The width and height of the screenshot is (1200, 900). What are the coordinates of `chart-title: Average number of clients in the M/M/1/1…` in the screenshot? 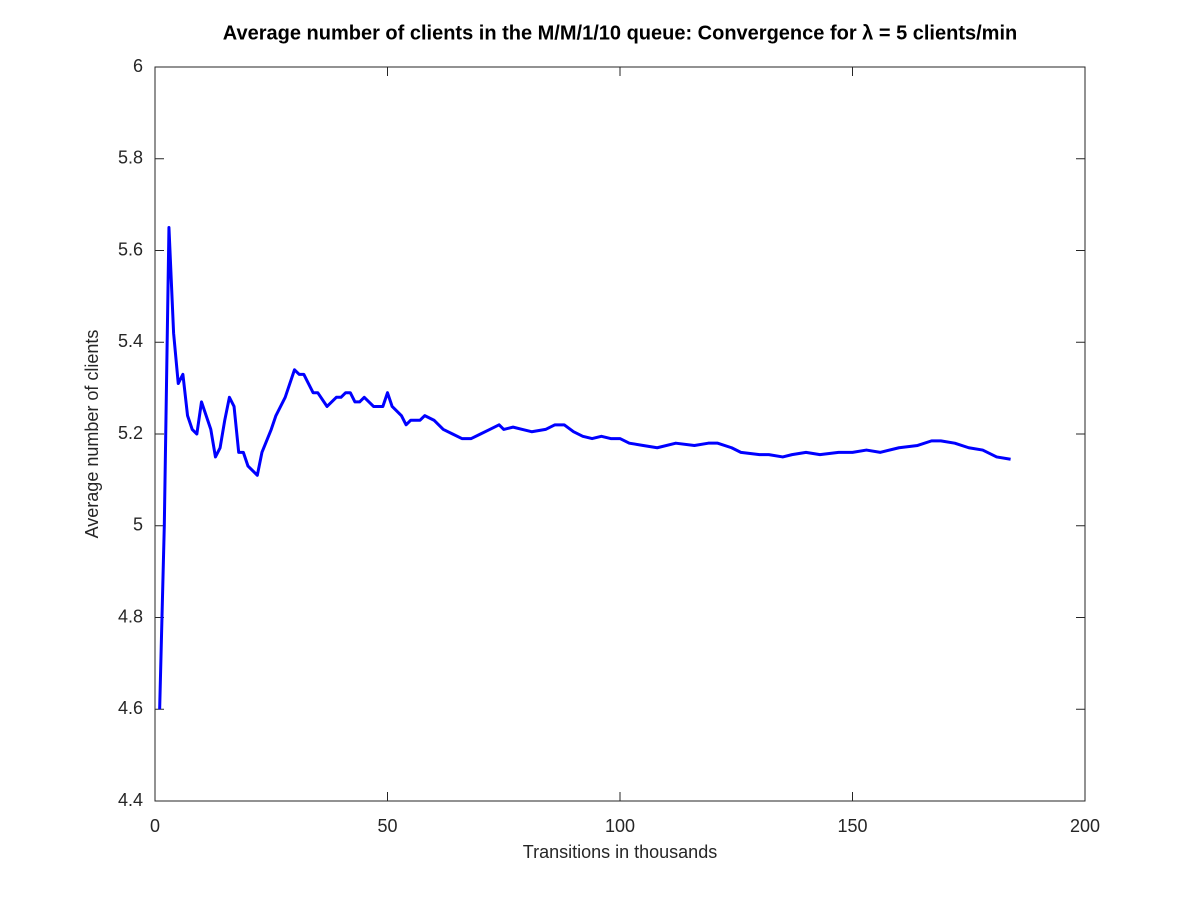 It's located at (620, 33).